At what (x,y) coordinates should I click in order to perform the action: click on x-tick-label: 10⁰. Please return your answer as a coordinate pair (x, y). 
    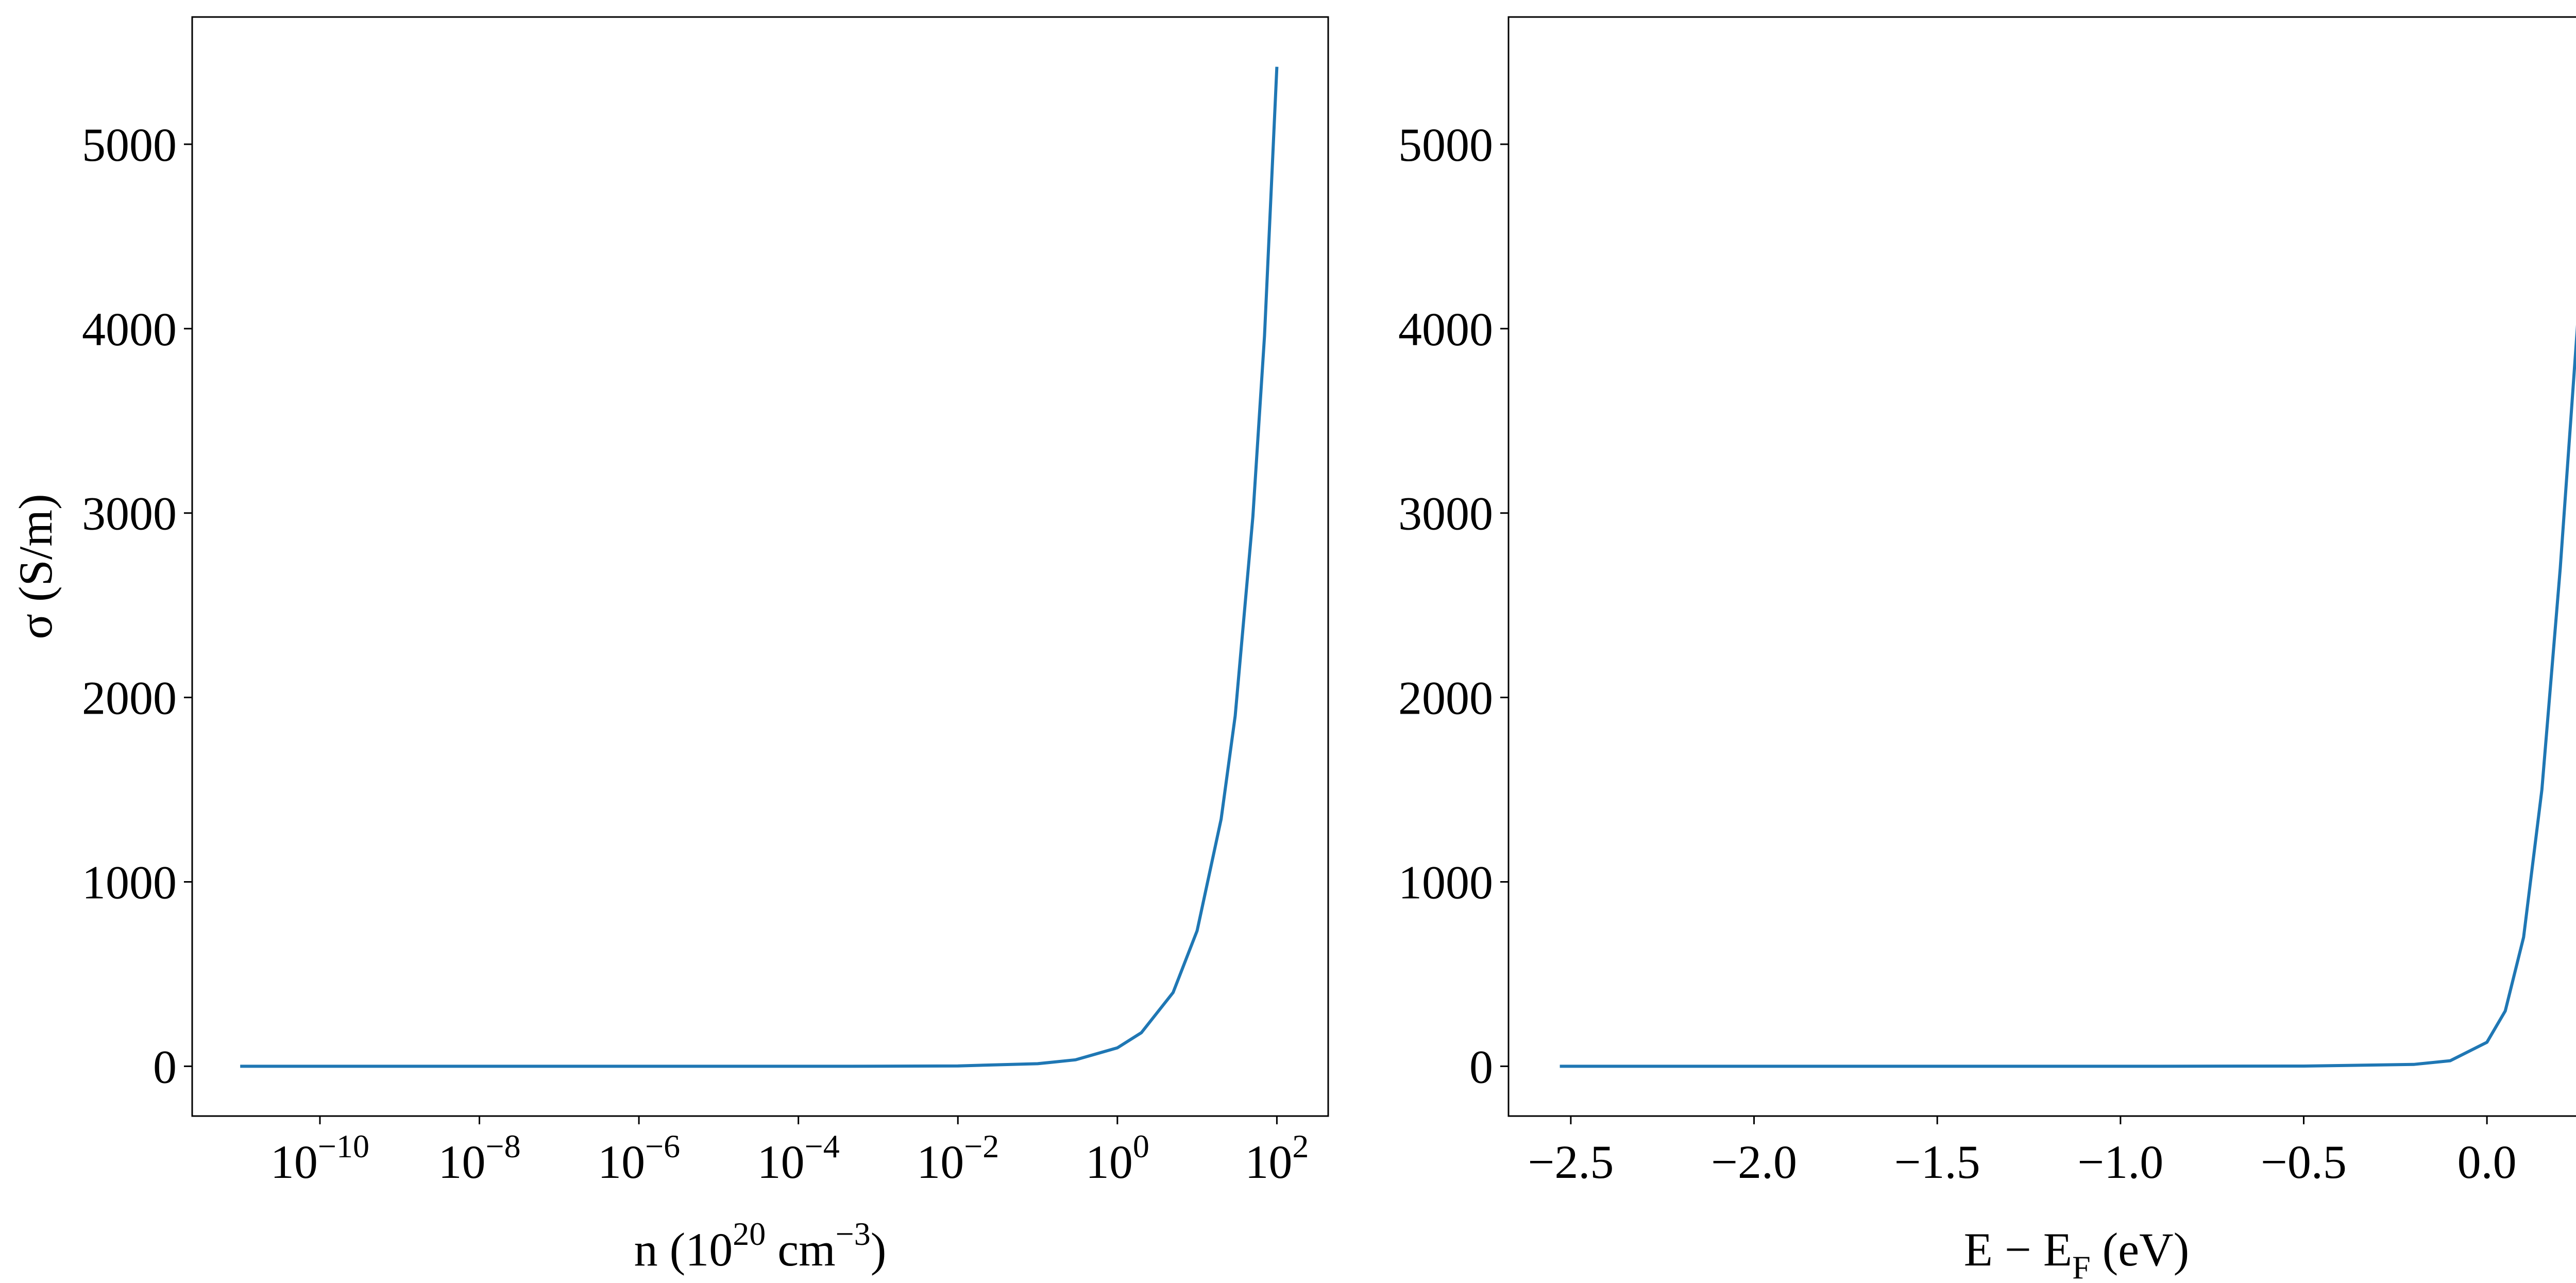
    Looking at the image, I should click on (1117, 1158).